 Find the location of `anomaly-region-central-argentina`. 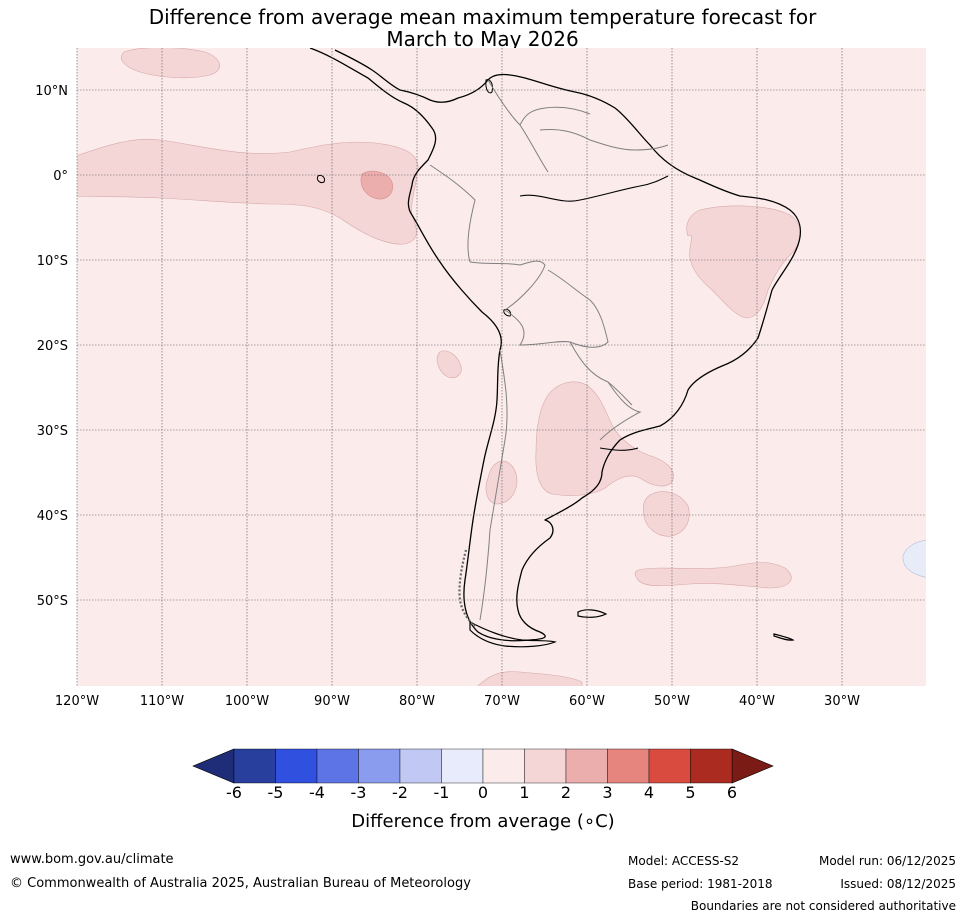

anomaly-region-central-argentina is located at coordinates (604, 438).